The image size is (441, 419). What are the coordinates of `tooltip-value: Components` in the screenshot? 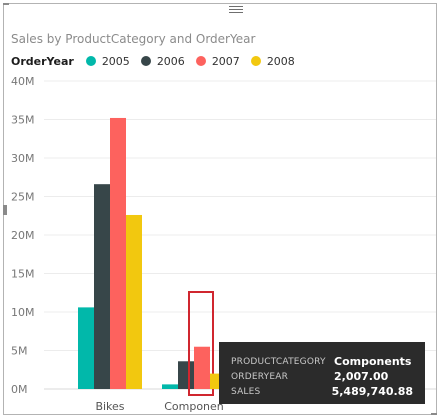 It's located at (373, 361).